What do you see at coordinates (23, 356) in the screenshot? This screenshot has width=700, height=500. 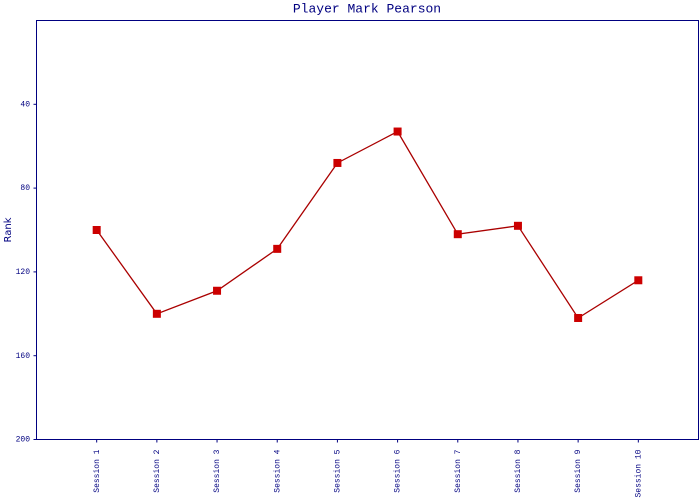 I see `y-tick-label: 160` at bounding box center [23, 356].